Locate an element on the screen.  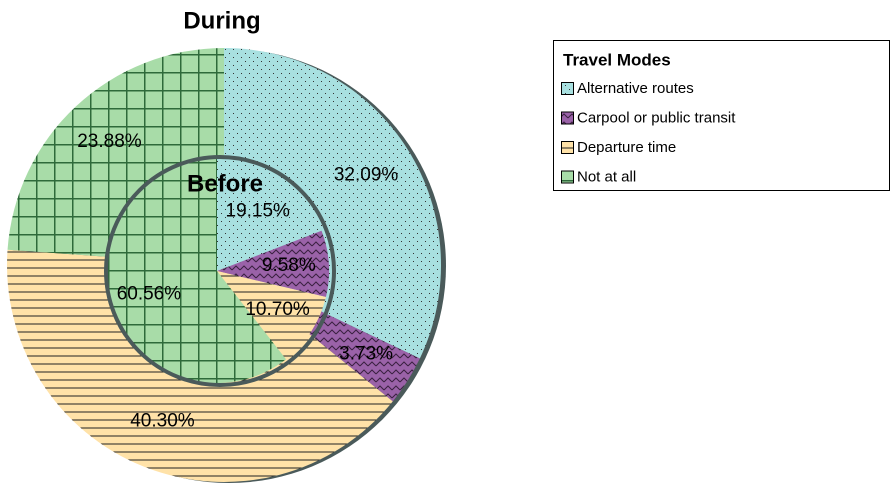
ring-title: During is located at coordinates (221, 20).